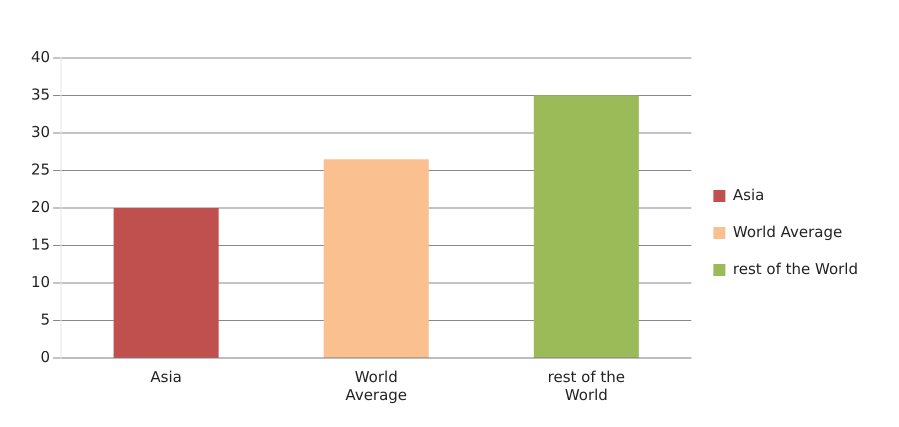 The width and height of the screenshot is (899, 427). I want to click on y-tick-label: 10, so click(40, 281).